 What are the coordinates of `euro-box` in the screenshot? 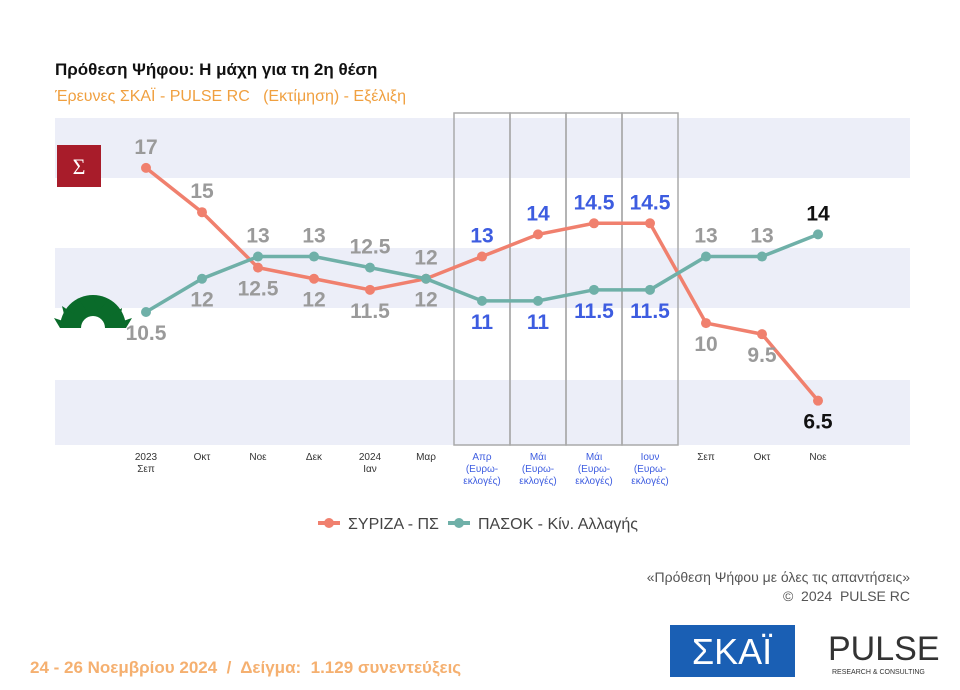 It's located at (650, 279).